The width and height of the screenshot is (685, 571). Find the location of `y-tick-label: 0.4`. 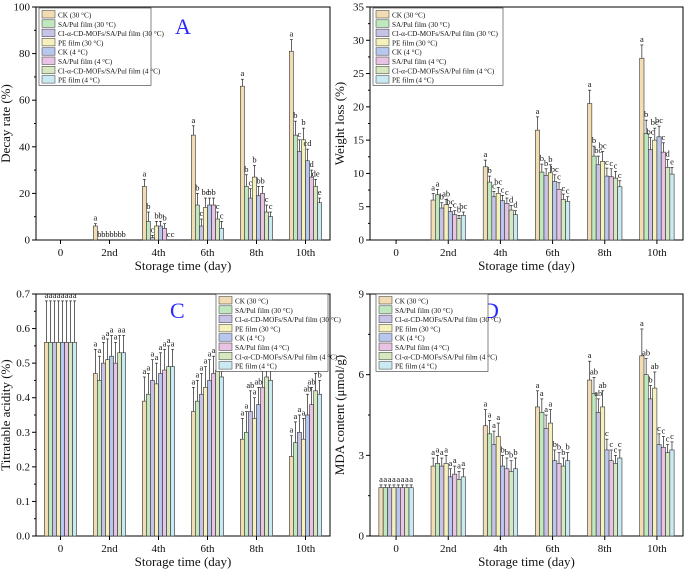

y-tick-label: 0.4 is located at coordinates (23, 398).